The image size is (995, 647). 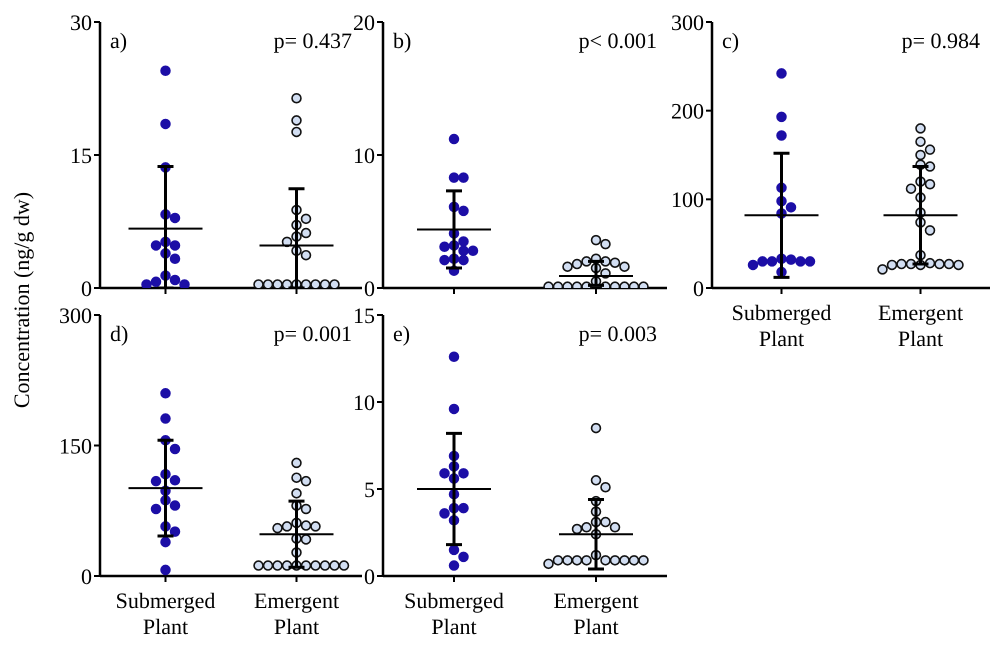 What do you see at coordinates (687, 111) in the screenshot?
I see `y-tick-label: 200` at bounding box center [687, 111].